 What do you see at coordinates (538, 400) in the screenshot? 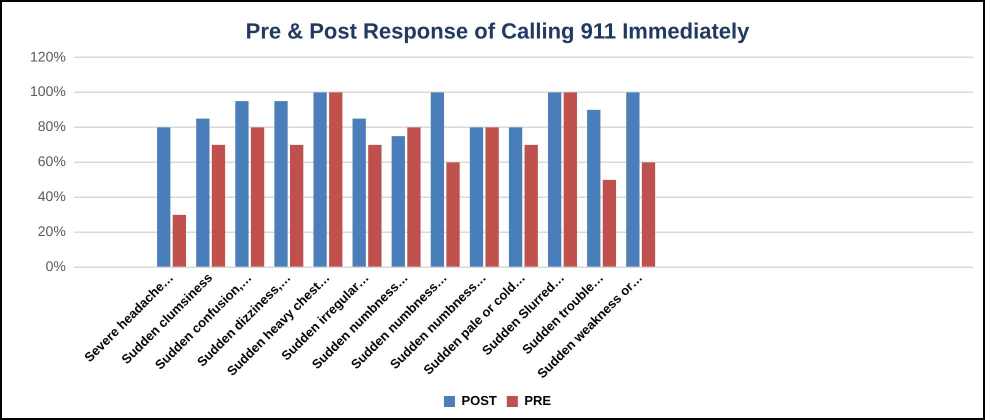
I see `legend-label: PRE` at bounding box center [538, 400].